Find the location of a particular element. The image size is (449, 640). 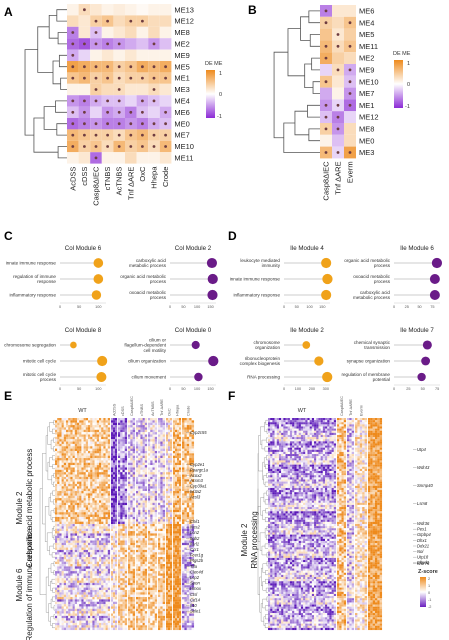

dendrogram-branch is located at coordinates (45, 49).